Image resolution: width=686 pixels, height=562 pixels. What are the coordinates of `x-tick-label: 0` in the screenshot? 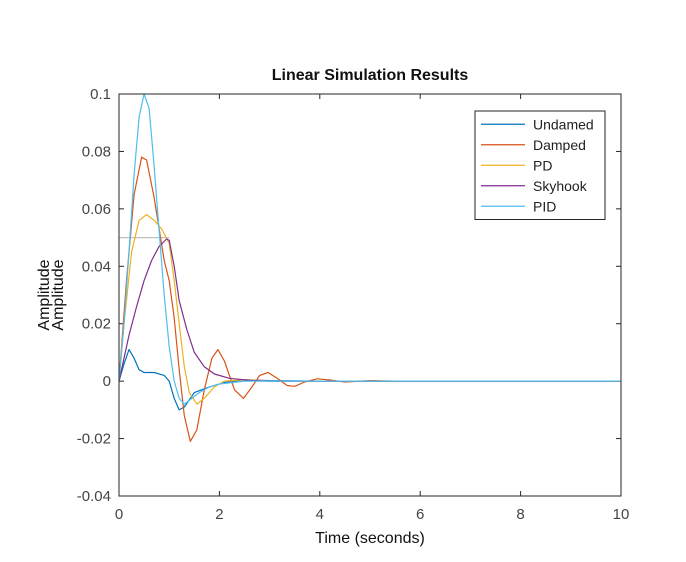 It's located at (119, 514).